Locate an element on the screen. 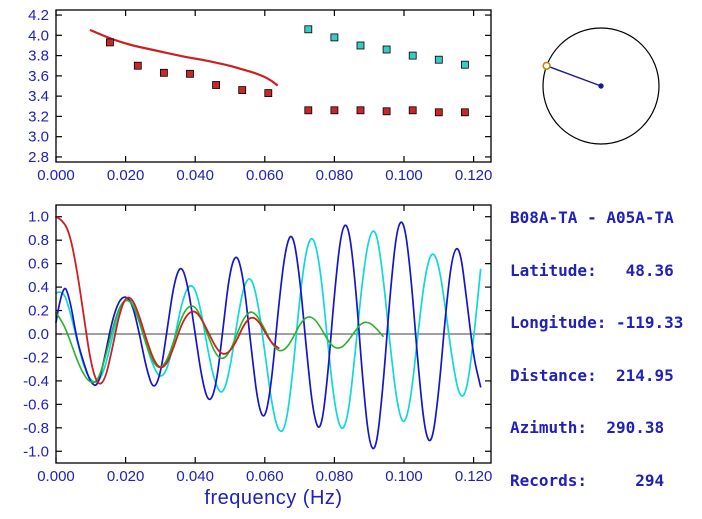 This screenshot has height=519, width=702. svg-text: 0.6 is located at coordinates (38, 264).